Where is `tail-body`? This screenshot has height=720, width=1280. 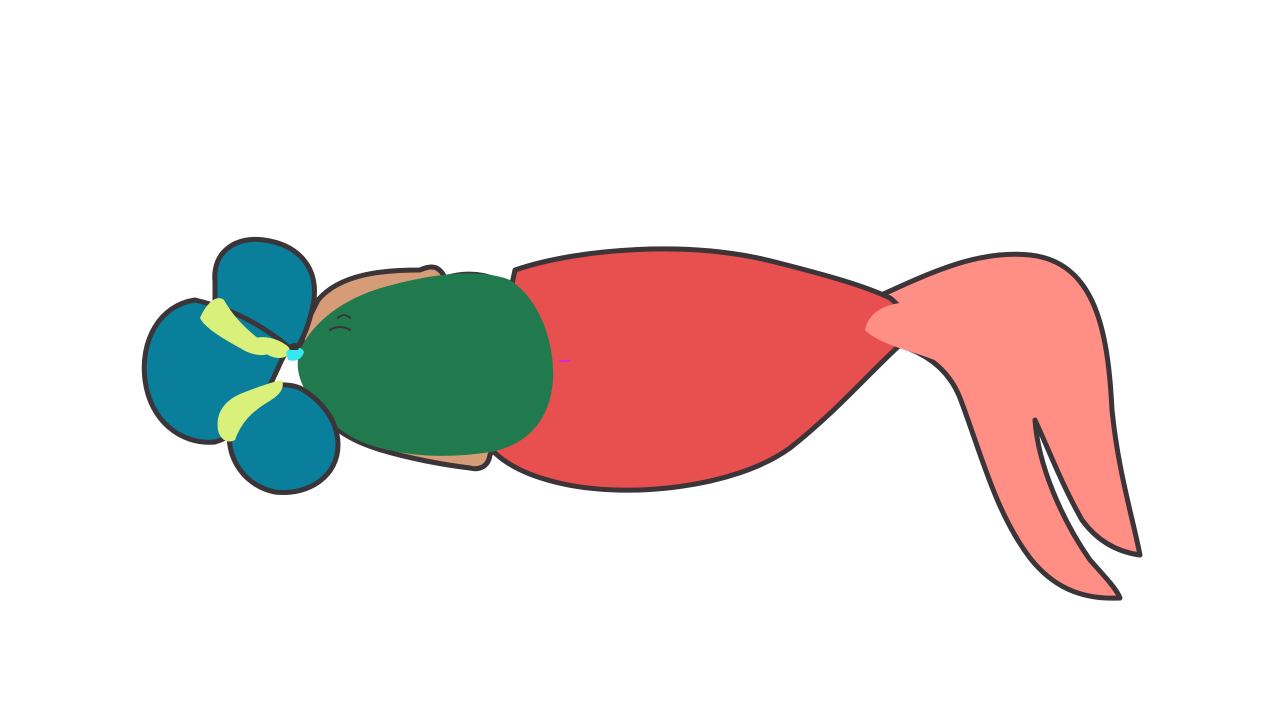 tail-body is located at coordinates (715, 369).